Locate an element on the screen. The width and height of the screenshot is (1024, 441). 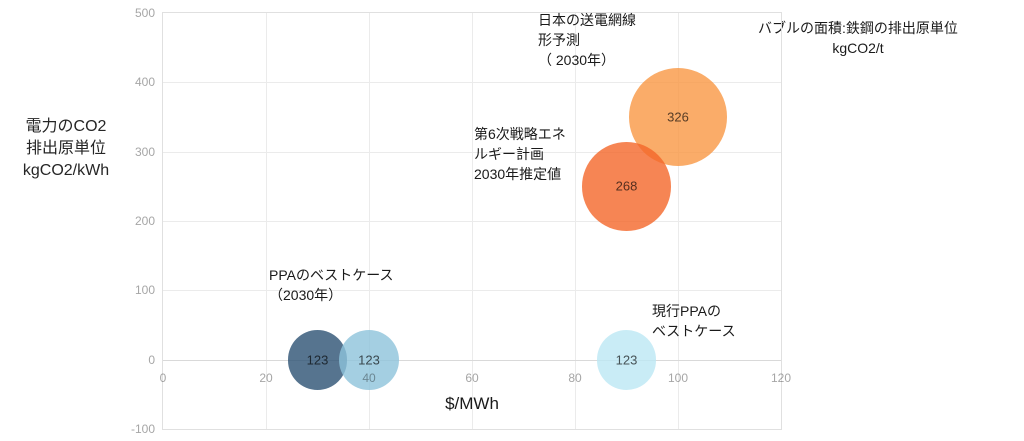
x-tick-label: 0 is located at coordinates (163, 377).